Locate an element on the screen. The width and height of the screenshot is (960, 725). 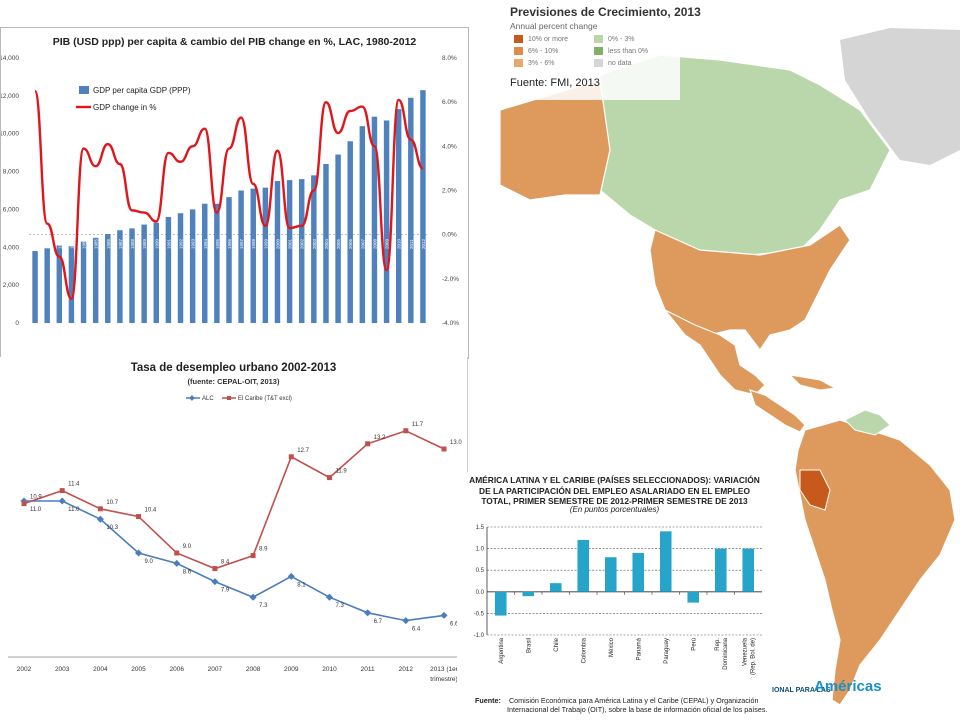
map-legend-item: 0% - 3% is located at coordinates (614, 39).